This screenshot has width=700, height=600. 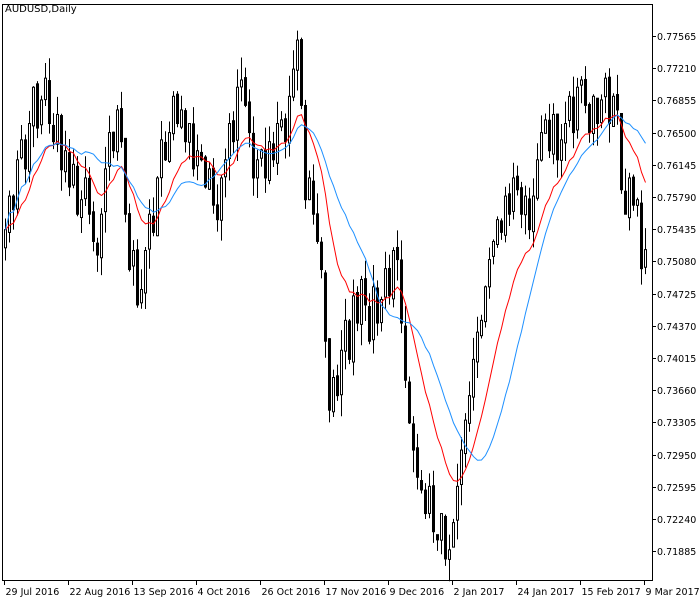 I want to click on y-tick-label: 0.75080, so click(x=676, y=262).